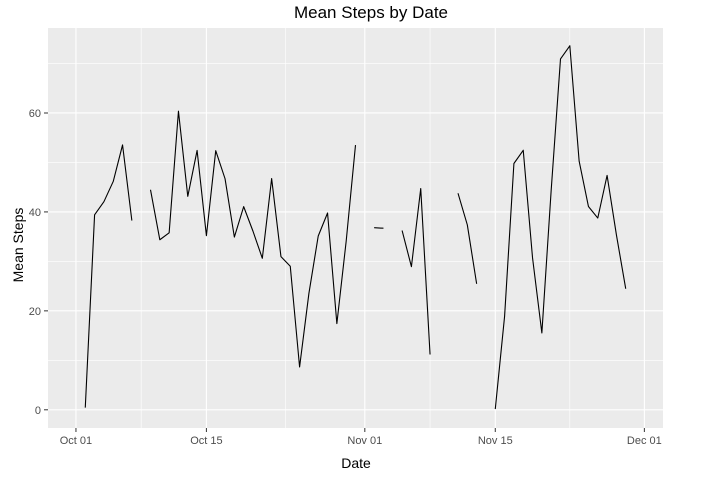 The image size is (717, 481). What do you see at coordinates (18, 245) in the screenshot?
I see `y-axis-title: Mean Steps` at bounding box center [18, 245].